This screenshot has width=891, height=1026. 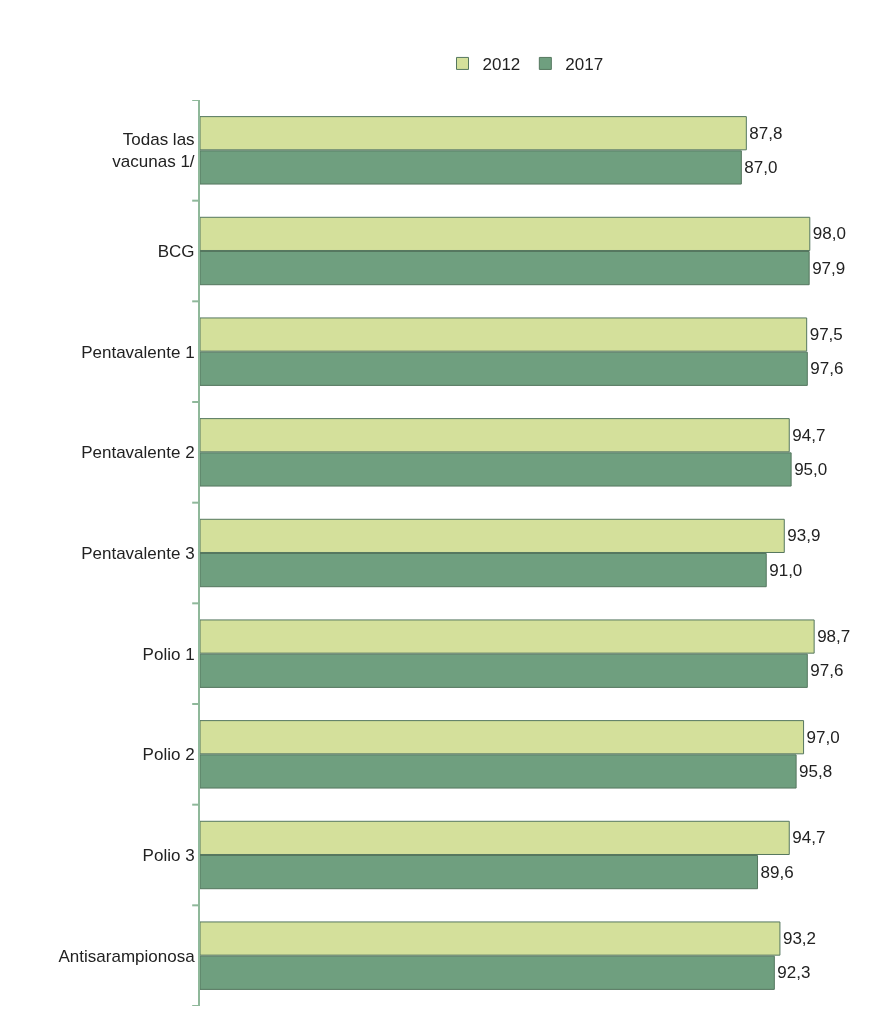 What do you see at coordinates (826, 335) in the screenshot?
I see `data-label: 97,5` at bounding box center [826, 335].